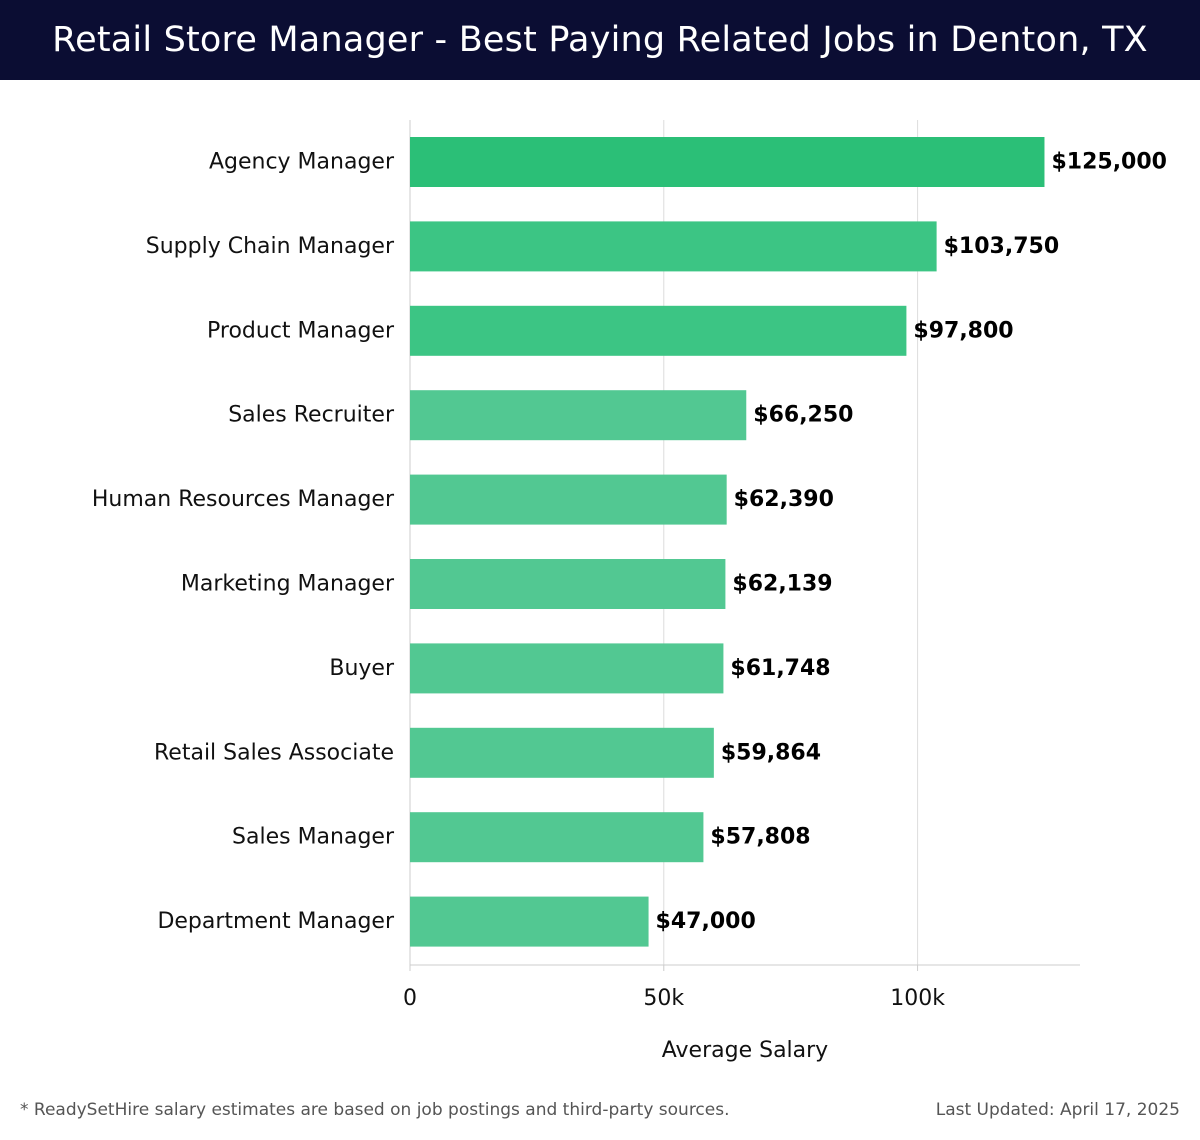  I want to click on category-label-3: Sales Recruiter, so click(311, 415).